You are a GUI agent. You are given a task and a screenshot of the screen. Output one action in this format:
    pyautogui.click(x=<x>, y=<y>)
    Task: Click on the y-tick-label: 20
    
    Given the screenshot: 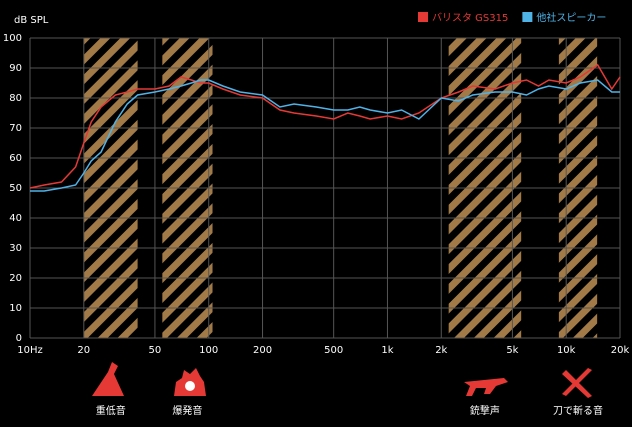 What is the action you would take?
    pyautogui.click(x=15, y=278)
    